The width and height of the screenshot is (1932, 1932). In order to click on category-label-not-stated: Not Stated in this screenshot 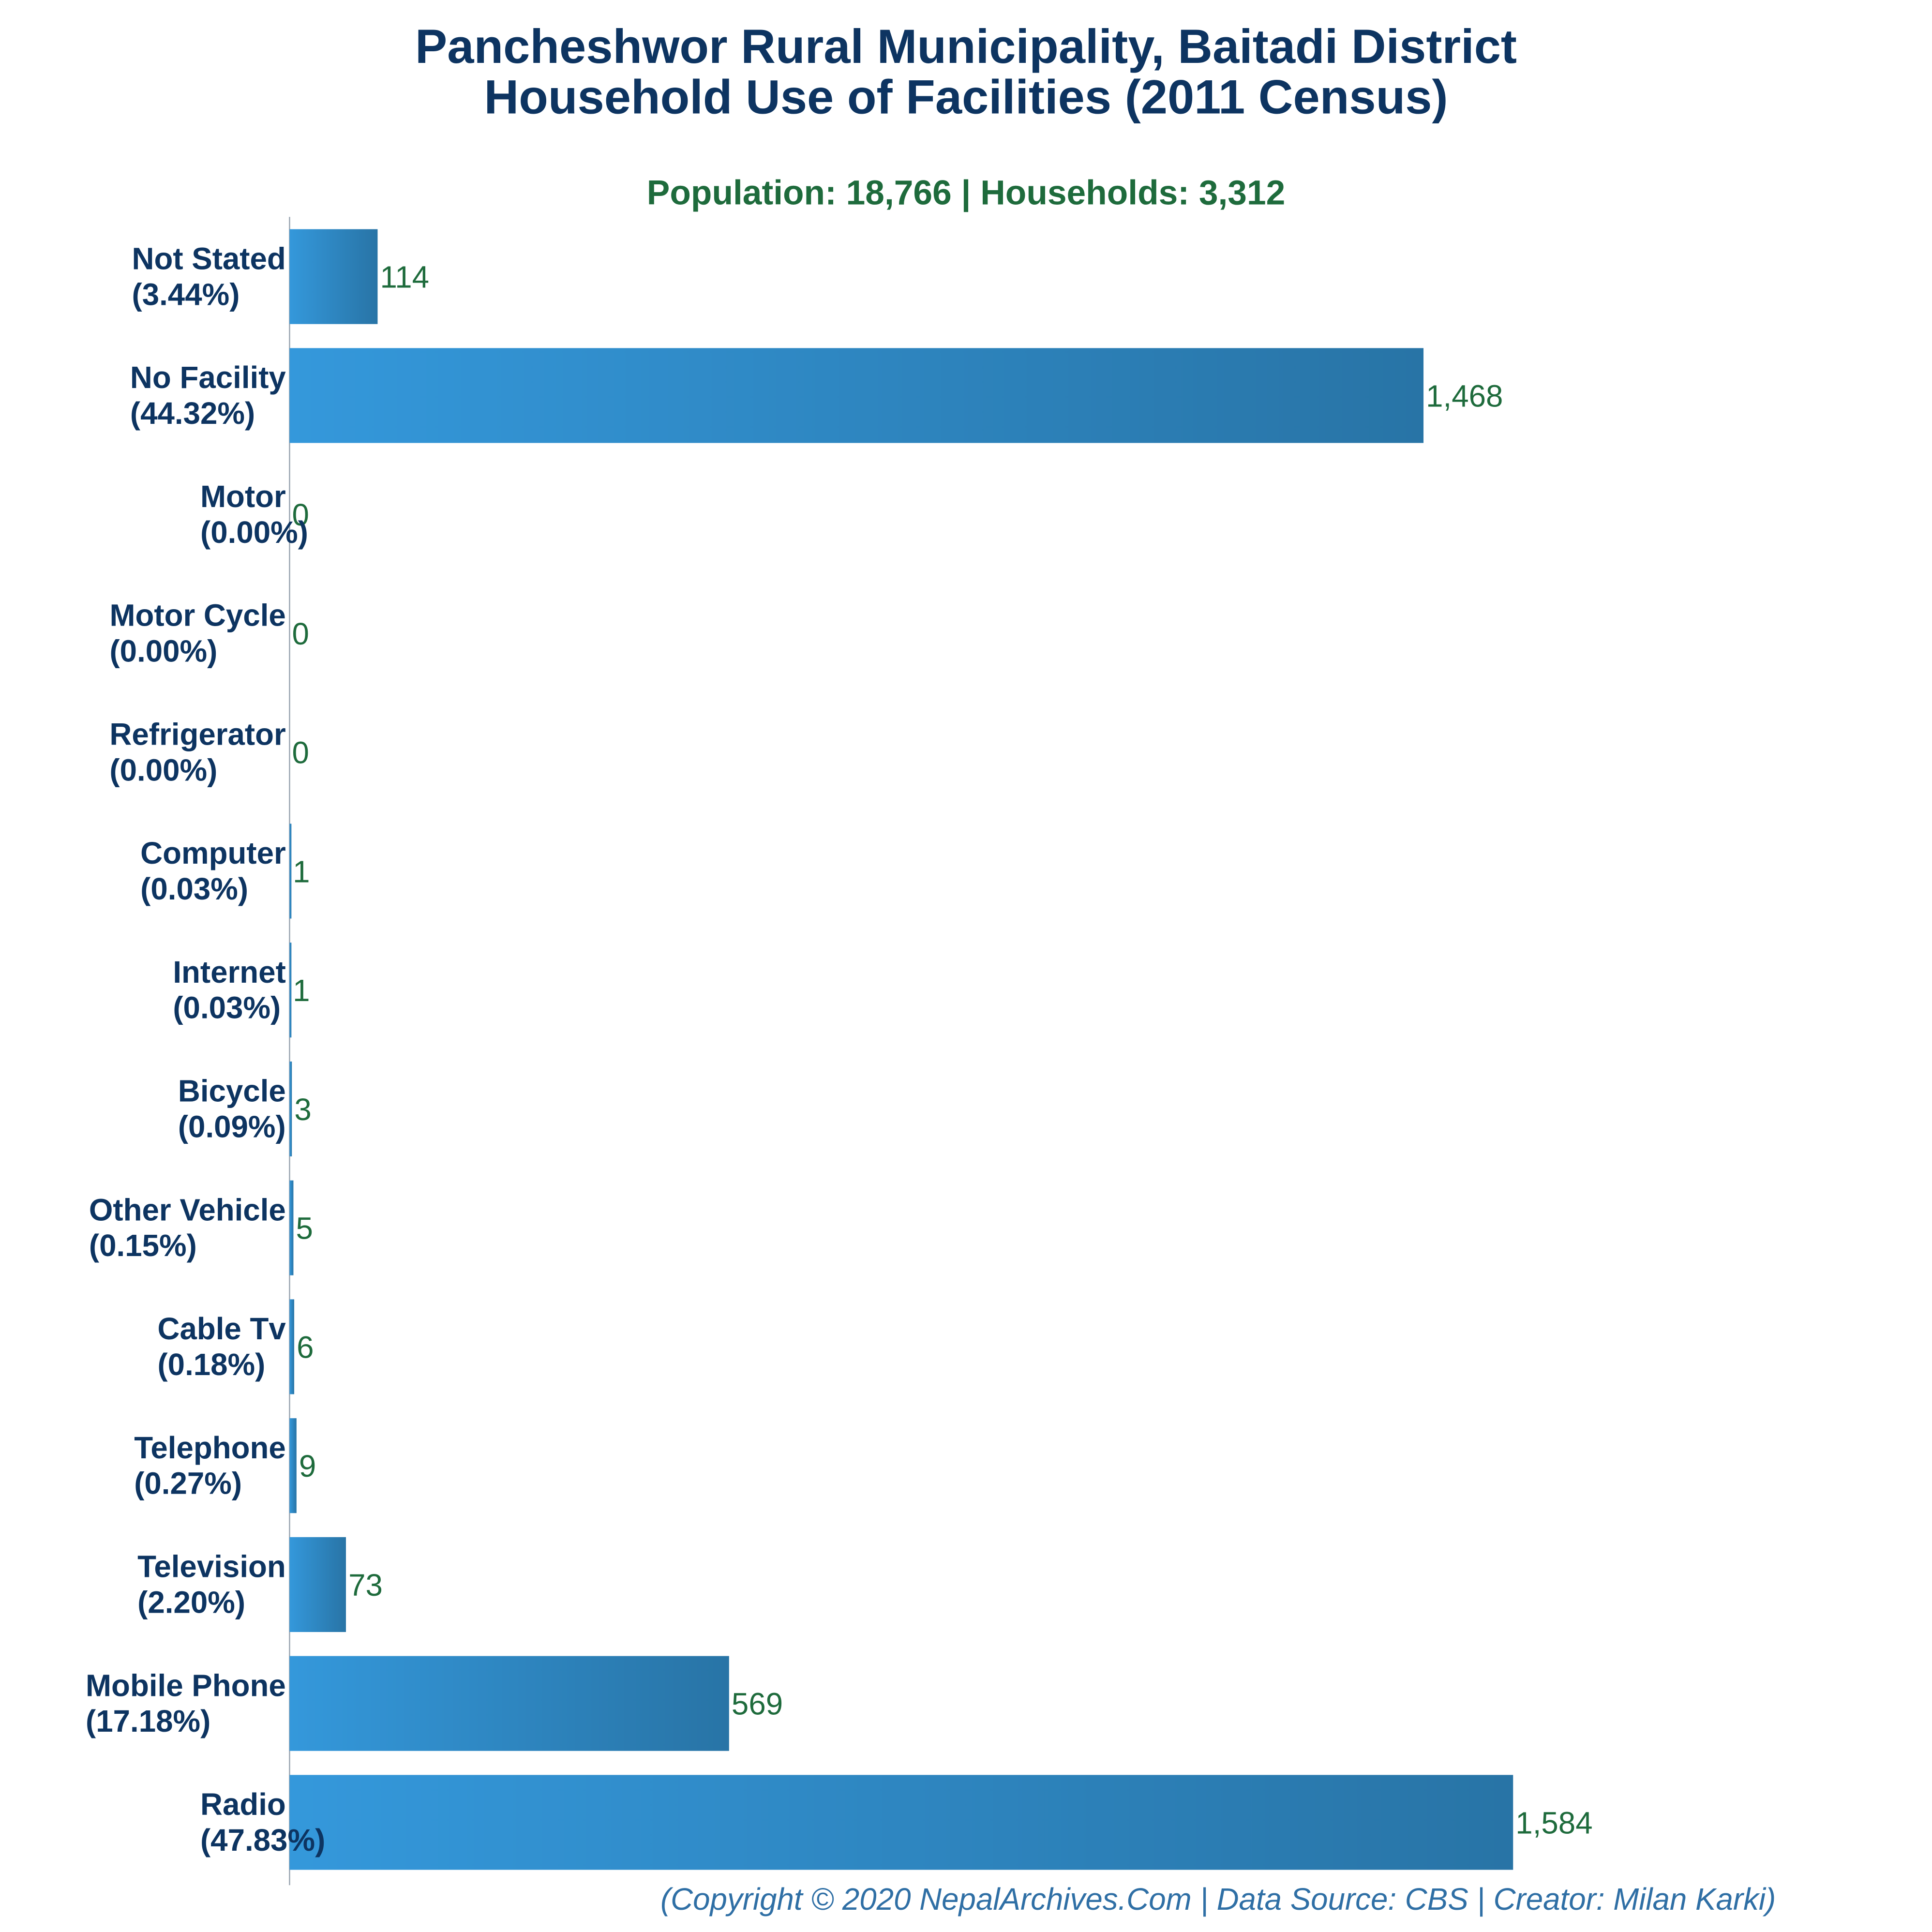, I will do `click(209, 258)`.